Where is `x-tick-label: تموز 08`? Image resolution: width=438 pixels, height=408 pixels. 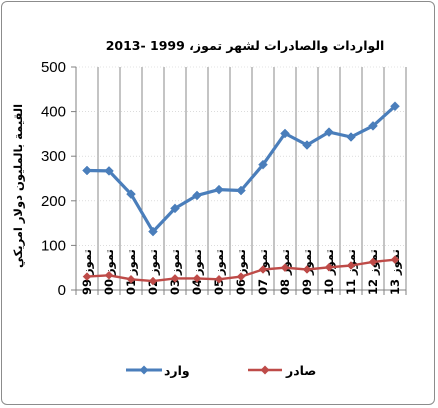 x-tick-label: تموز 08 is located at coordinates (285, 272).